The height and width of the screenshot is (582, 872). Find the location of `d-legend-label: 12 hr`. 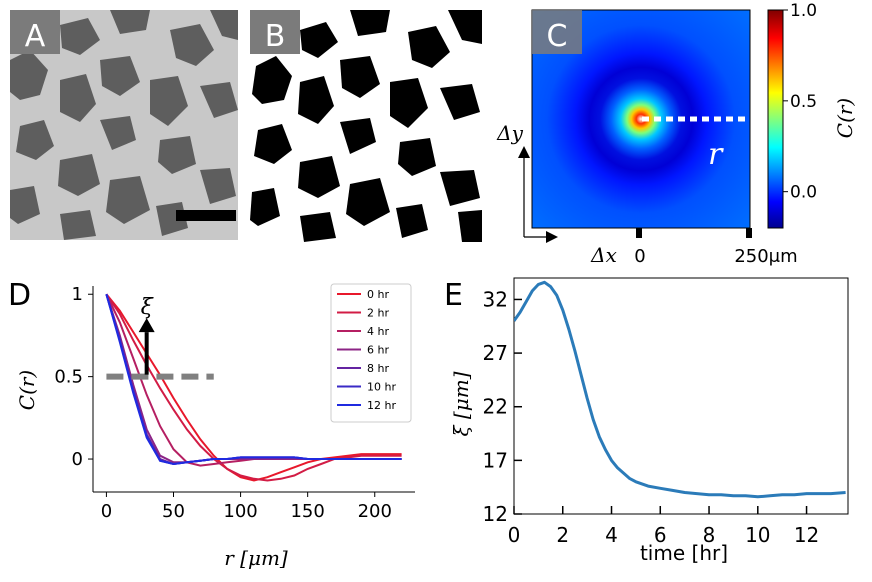

d-legend-label: 12 hr is located at coordinates (381, 405).